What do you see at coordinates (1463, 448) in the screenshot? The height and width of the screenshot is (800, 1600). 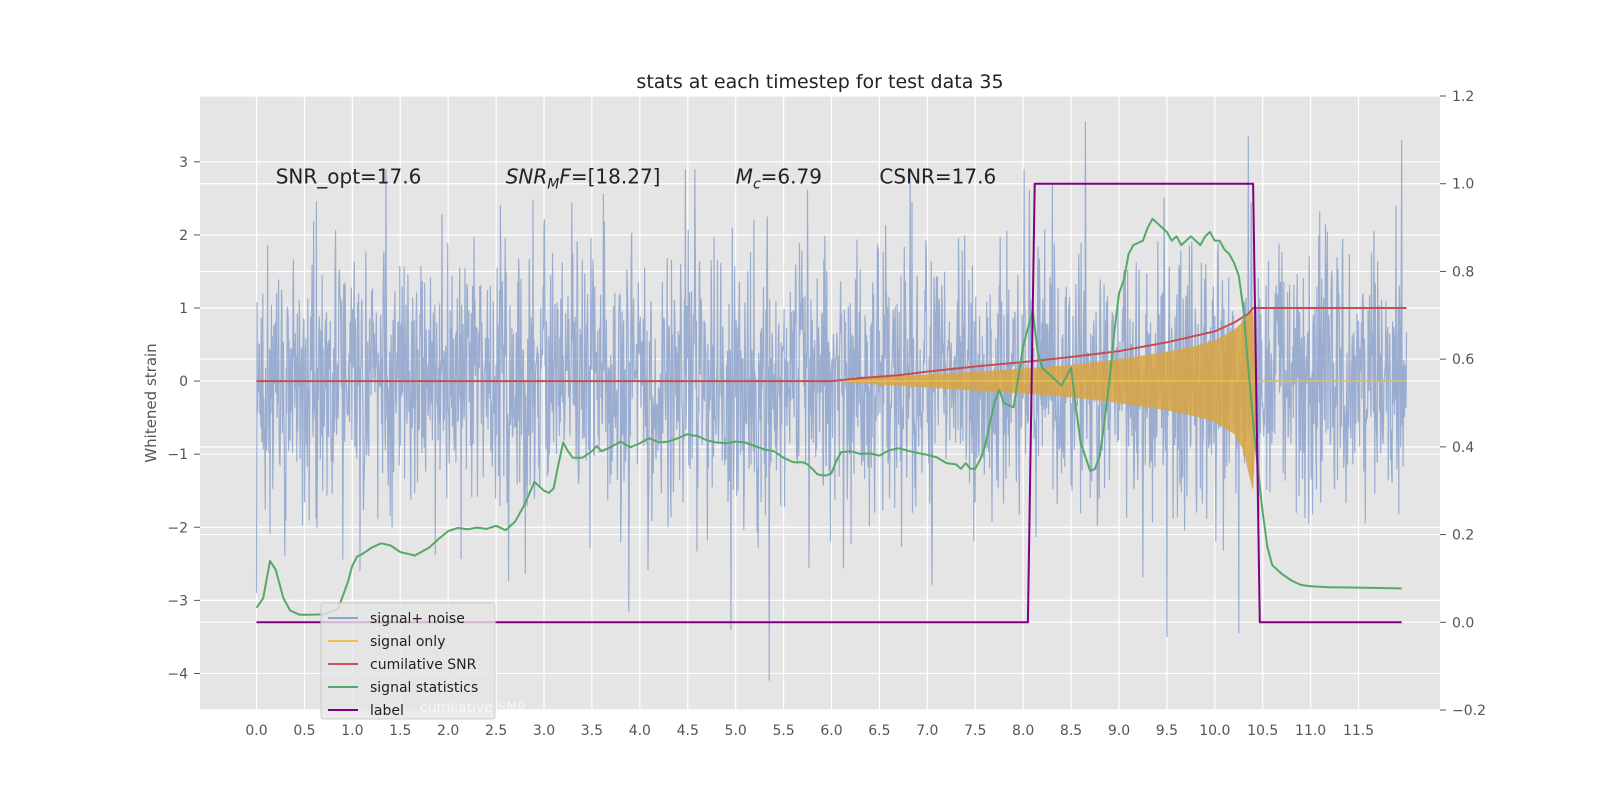 I see `y2-tick-label: 0.4` at bounding box center [1463, 448].